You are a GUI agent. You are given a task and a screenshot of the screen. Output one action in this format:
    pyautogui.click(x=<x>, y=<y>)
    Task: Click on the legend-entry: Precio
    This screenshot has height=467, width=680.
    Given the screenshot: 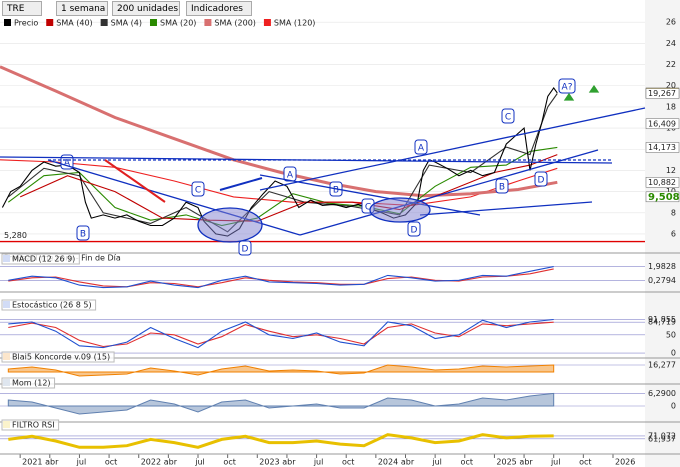 What is the action you would take?
    pyautogui.click(x=26, y=23)
    